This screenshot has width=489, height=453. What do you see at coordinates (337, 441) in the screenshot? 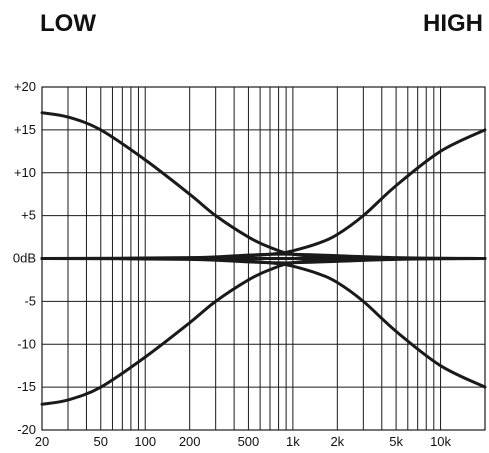
I see `x-tick-label: 2k` at bounding box center [337, 441].